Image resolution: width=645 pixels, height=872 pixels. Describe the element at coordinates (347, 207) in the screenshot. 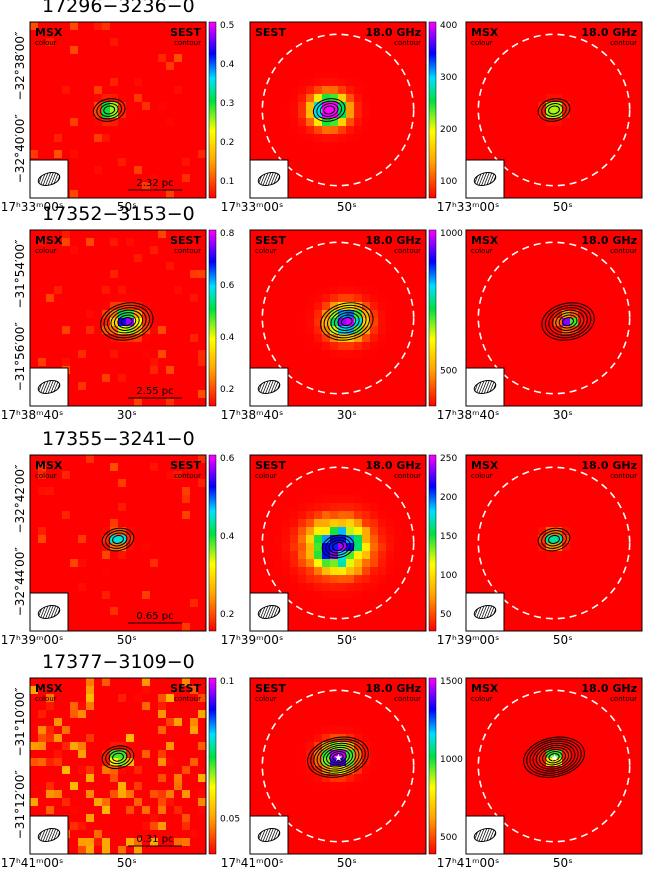

I see `x-tick-label: 50ˢ` at that location.